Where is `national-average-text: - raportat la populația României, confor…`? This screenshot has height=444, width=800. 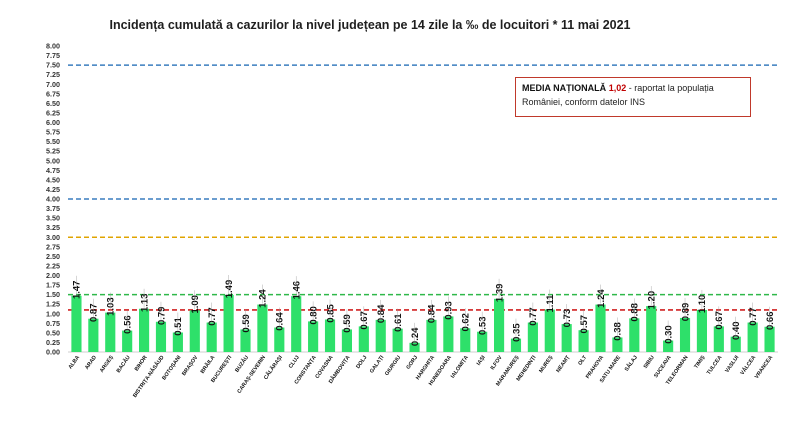 national-average-text: - raportat la populația României, confor… is located at coordinates (618, 95).